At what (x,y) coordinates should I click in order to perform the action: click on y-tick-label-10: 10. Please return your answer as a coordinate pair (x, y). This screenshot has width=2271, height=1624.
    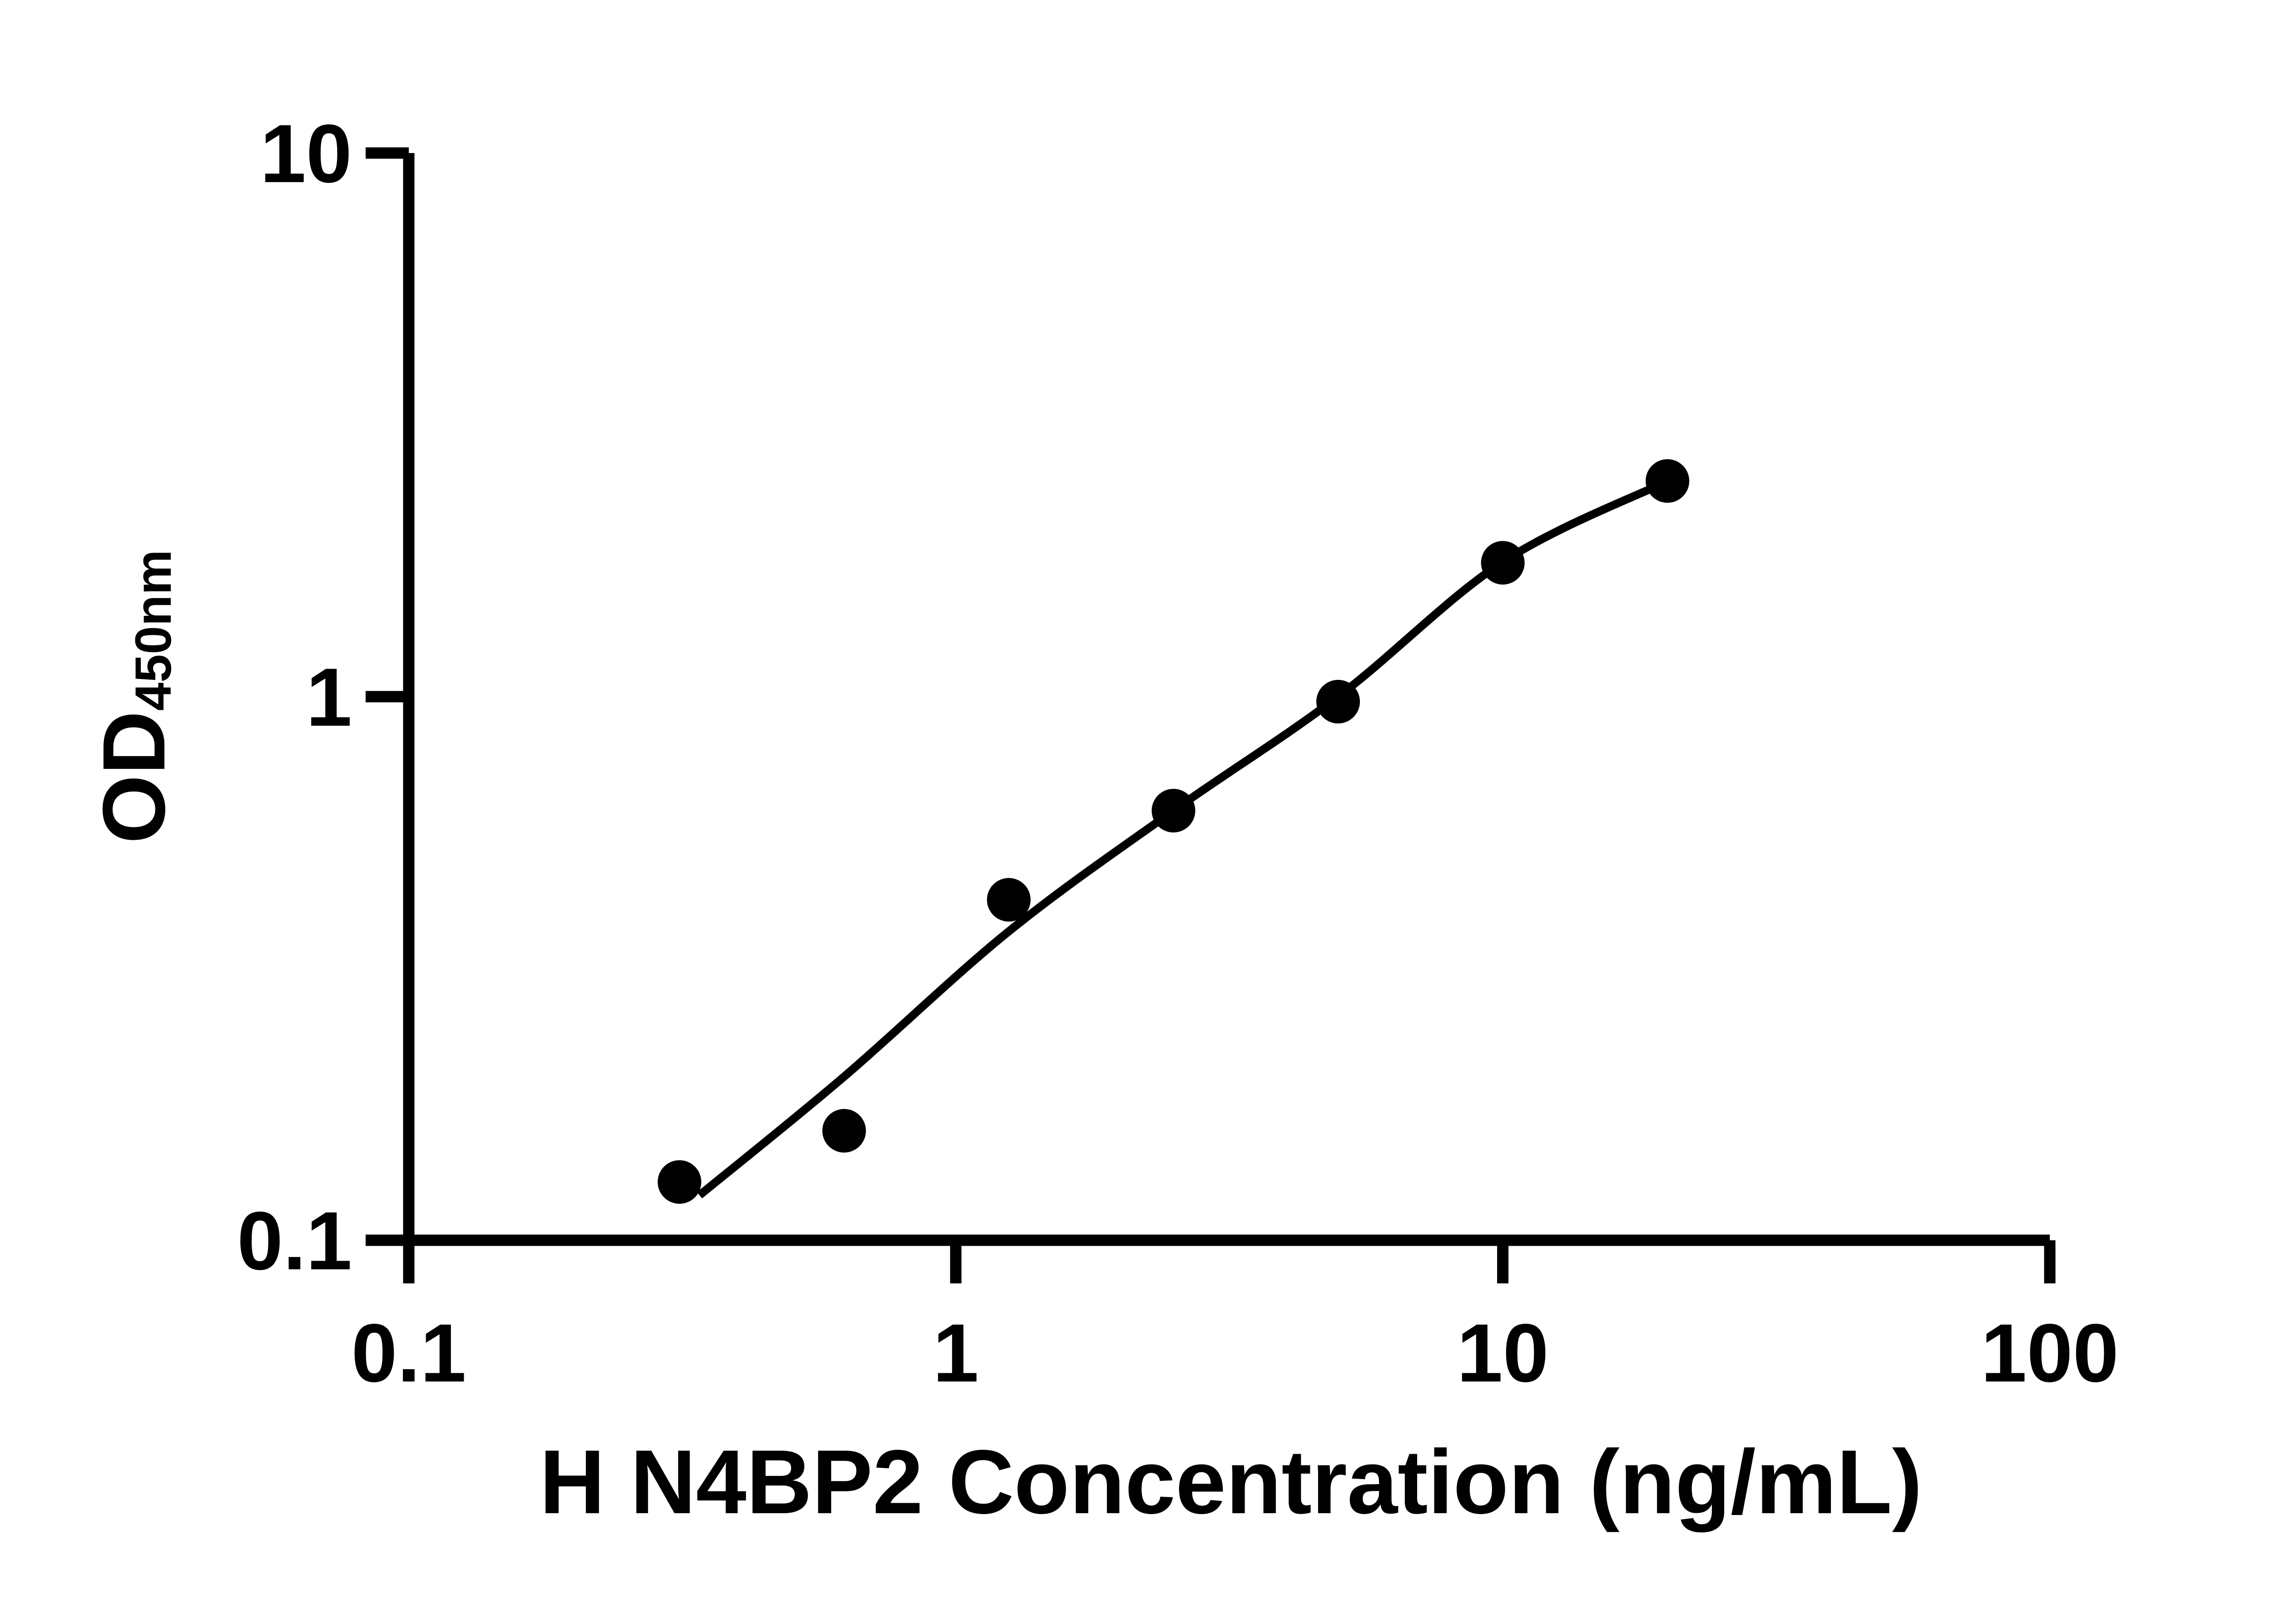
    Looking at the image, I should click on (306, 153).